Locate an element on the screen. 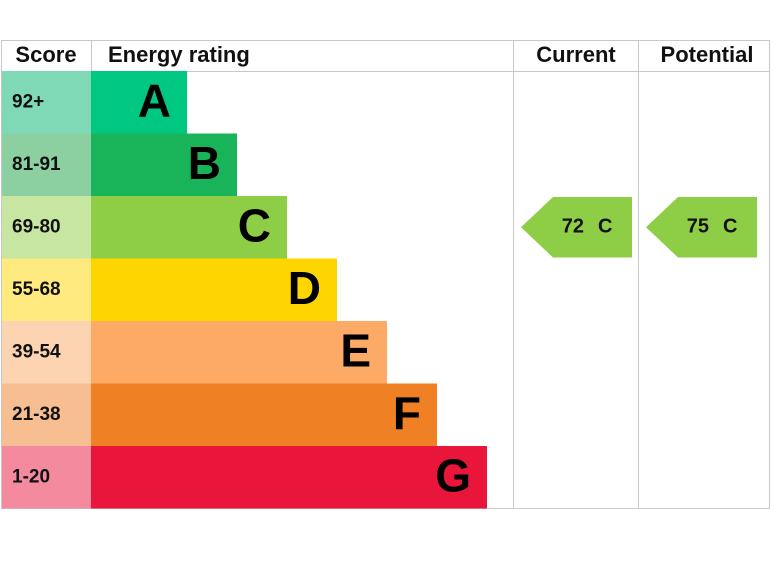  score-range: 55-68 is located at coordinates (36, 289).